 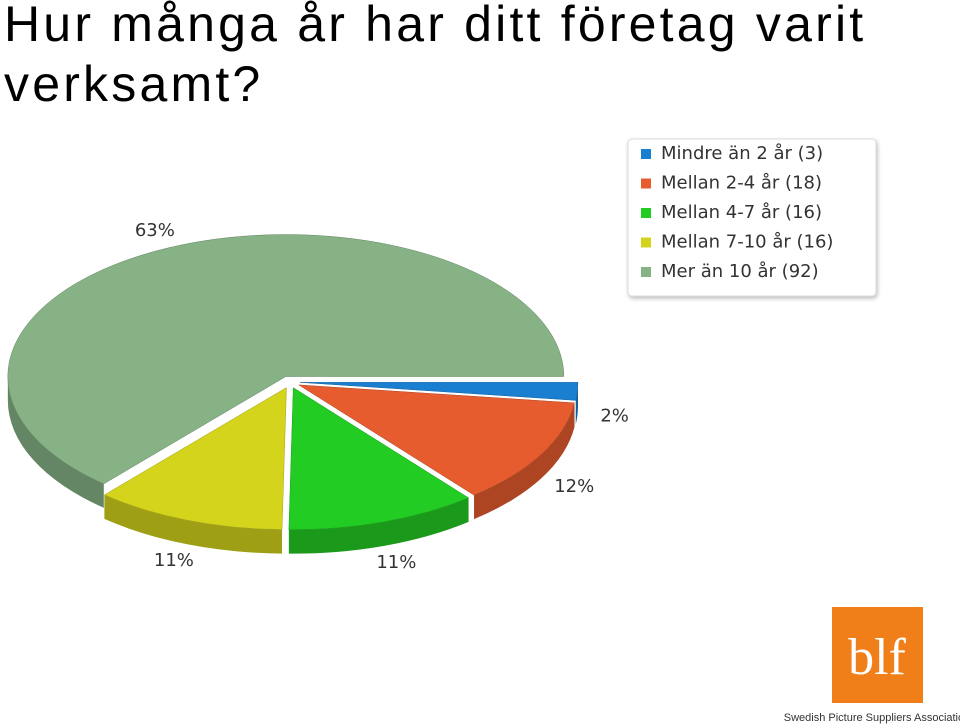 What do you see at coordinates (155, 230) in the screenshot?
I see `value-label: 63%` at bounding box center [155, 230].